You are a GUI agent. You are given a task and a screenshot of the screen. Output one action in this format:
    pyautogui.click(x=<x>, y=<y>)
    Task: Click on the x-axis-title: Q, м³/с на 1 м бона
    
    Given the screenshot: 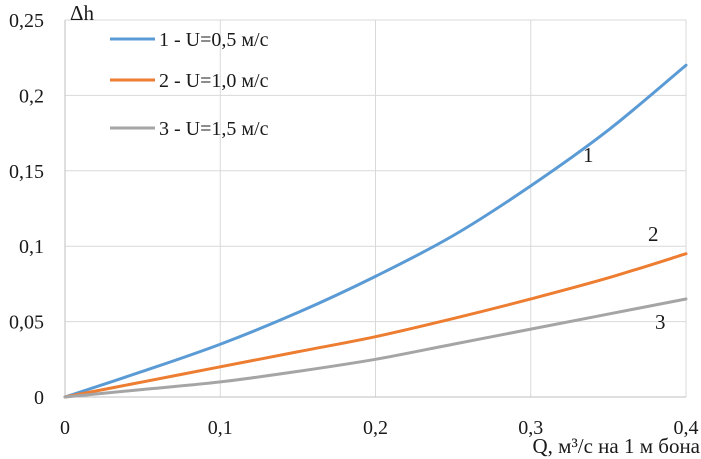 What is the action you would take?
    pyautogui.click(x=617, y=446)
    